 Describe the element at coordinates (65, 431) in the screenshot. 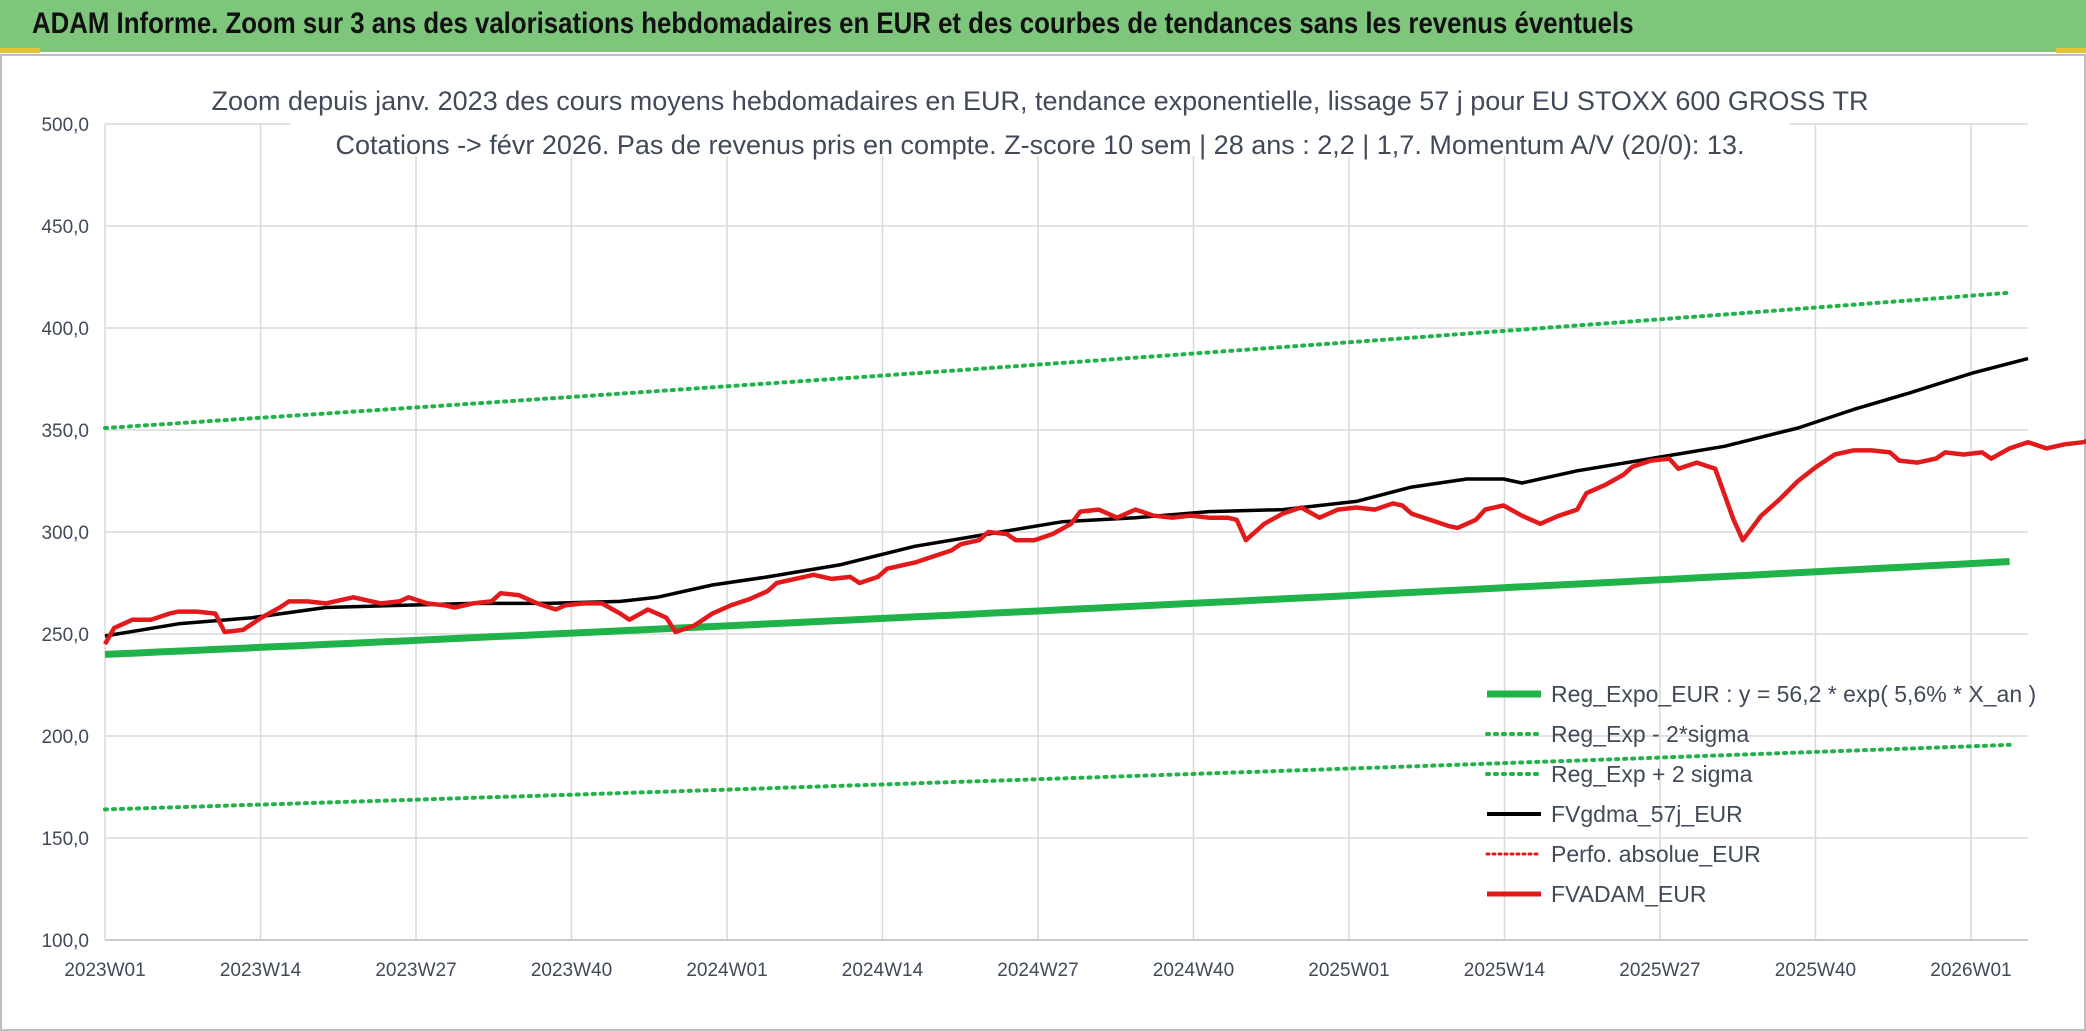

I see `y-tick-label: 350,0` at that location.